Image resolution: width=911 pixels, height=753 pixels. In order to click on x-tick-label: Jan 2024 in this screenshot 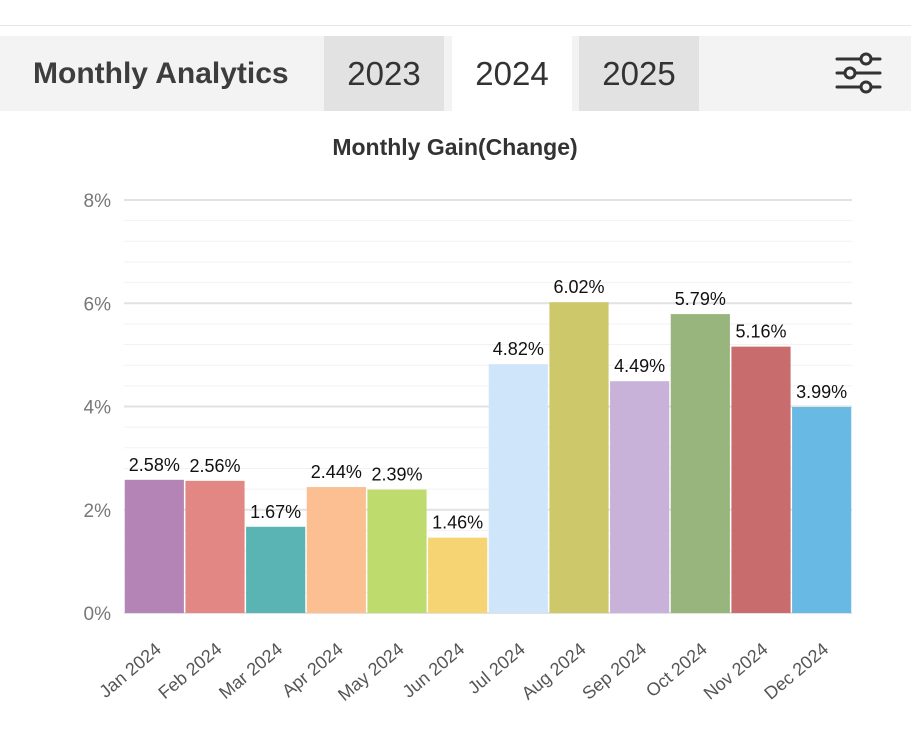, I will do `click(130, 670)`.